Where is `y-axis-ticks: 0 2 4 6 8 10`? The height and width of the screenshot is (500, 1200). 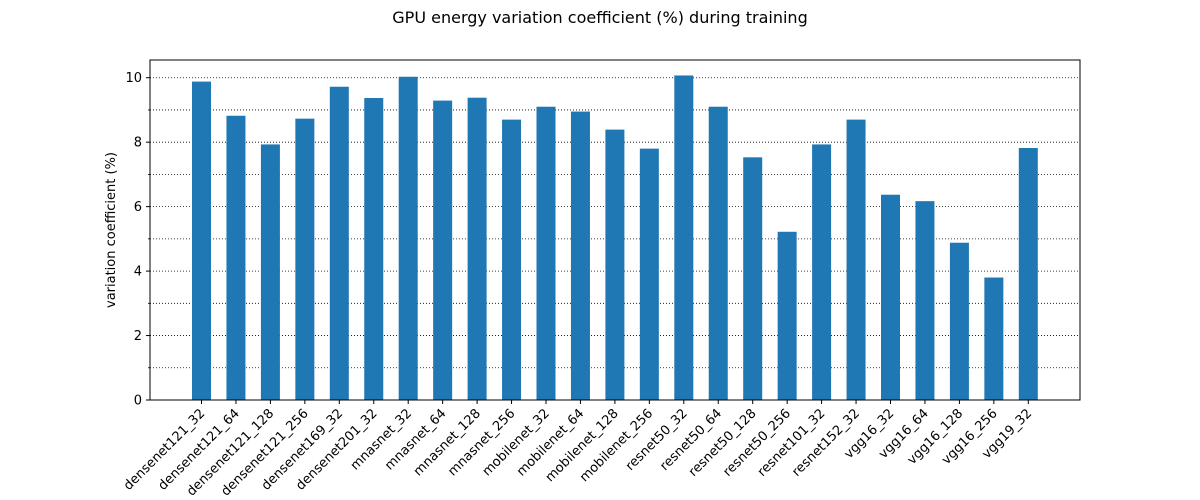
y-axis-ticks: 0 2 4 6 8 10 is located at coordinates (137, 240).